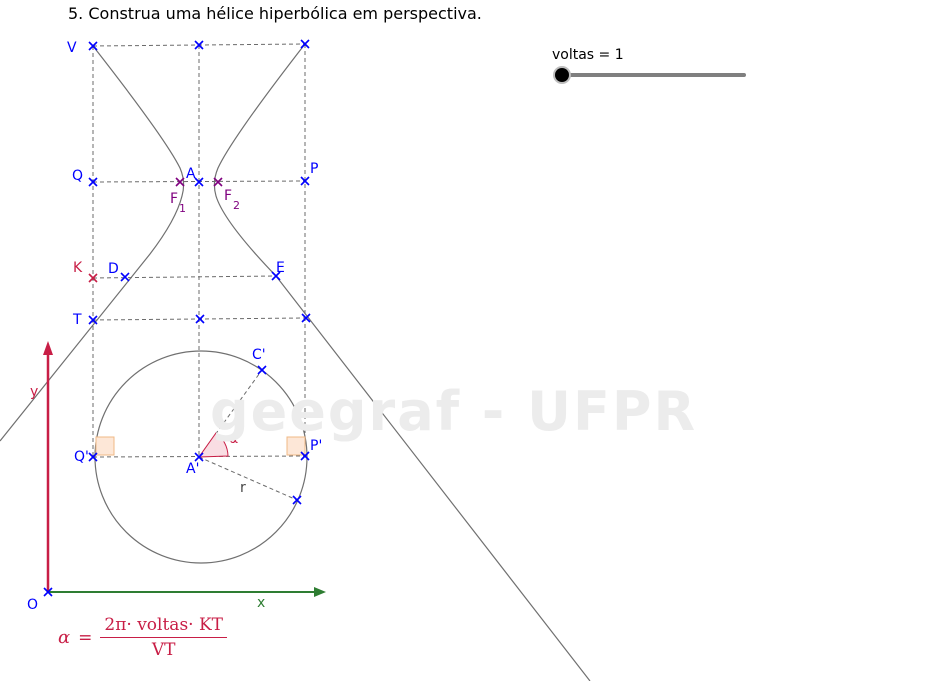 The width and height of the screenshot is (950, 681). I want to click on label-F2: F, so click(228, 196).